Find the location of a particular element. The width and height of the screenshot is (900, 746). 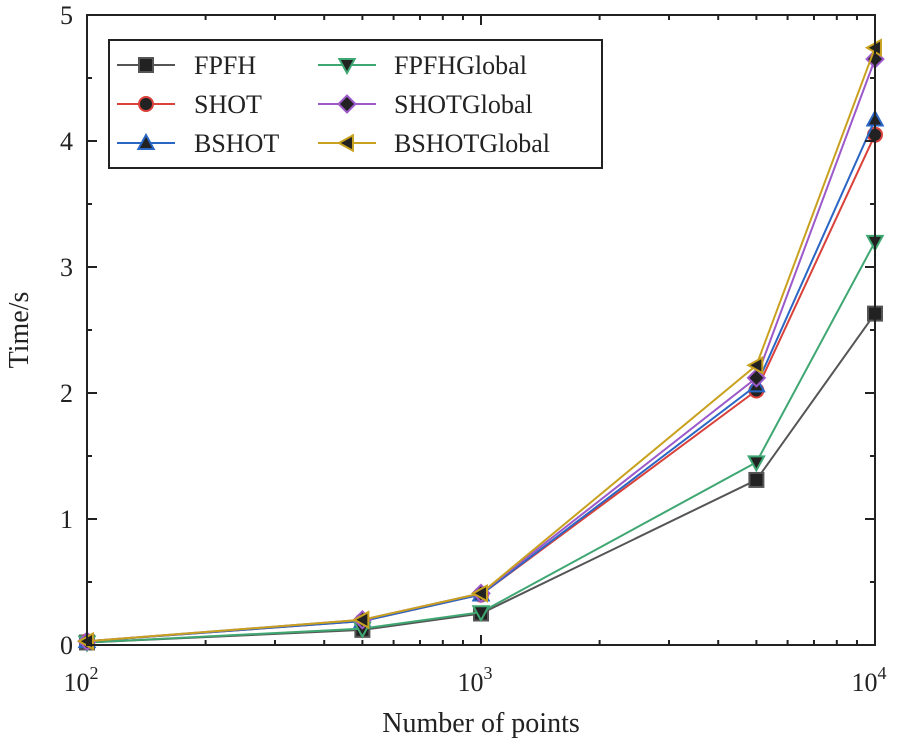

legend-label-bshotglobal: BSHOTGlobal is located at coordinates (472, 143).